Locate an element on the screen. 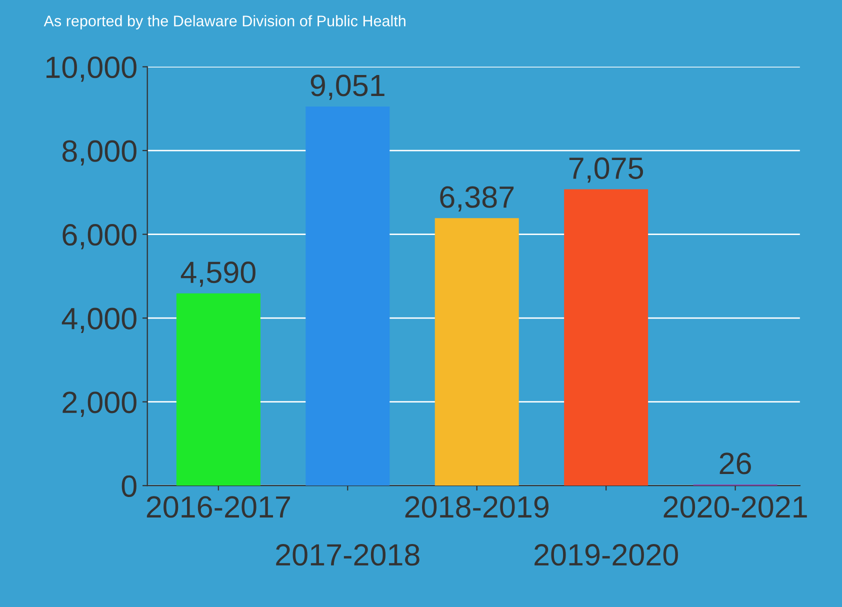 This screenshot has width=842, height=607. y-tick-label: 6,000 is located at coordinates (99, 237).